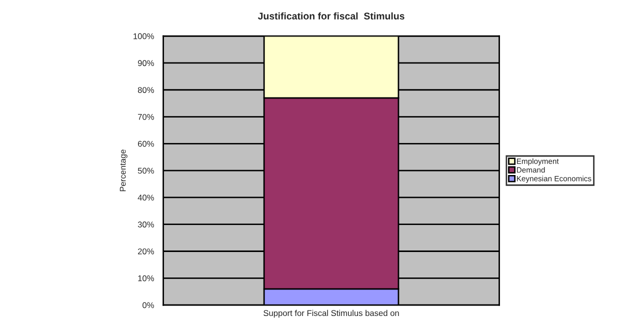 The height and width of the screenshot is (328, 628). I want to click on y-tick-label: 20%, so click(146, 251).